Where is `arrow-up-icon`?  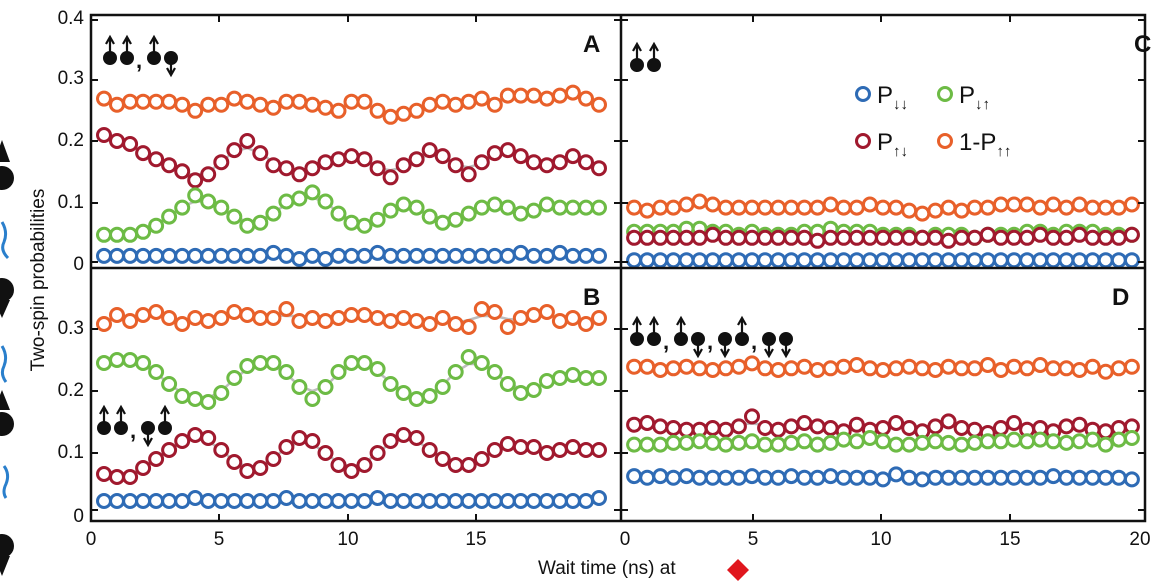
arrow-up-icon is located at coordinates (165, 414).